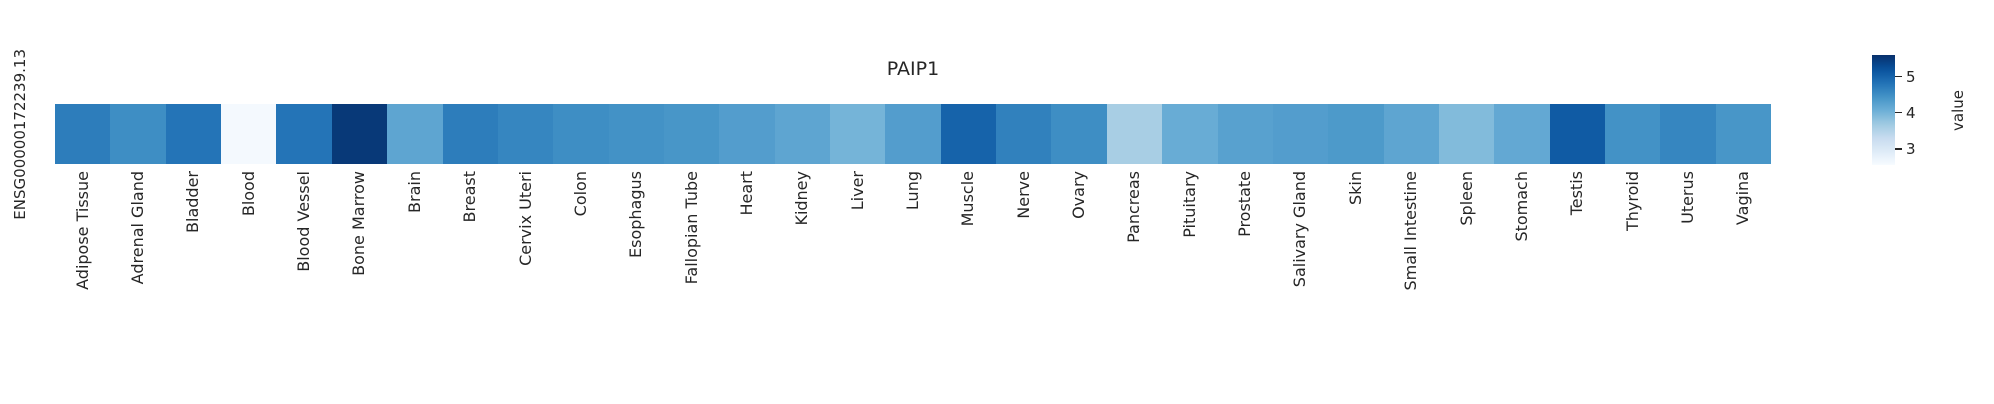  Describe the element at coordinates (1355, 188) in the screenshot. I see `x-tick-label-skin: Skin` at that location.